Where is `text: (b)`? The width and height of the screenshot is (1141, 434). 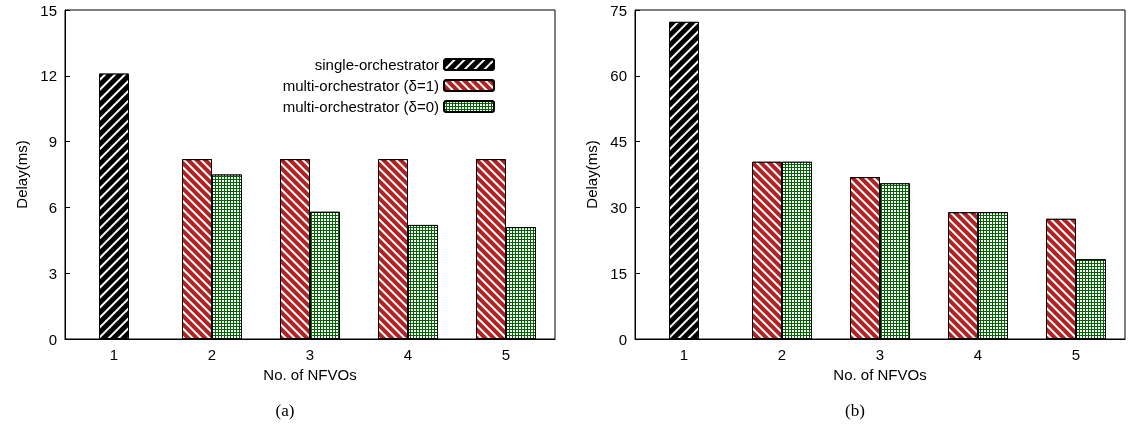 text: (b) is located at coordinates (855, 410).